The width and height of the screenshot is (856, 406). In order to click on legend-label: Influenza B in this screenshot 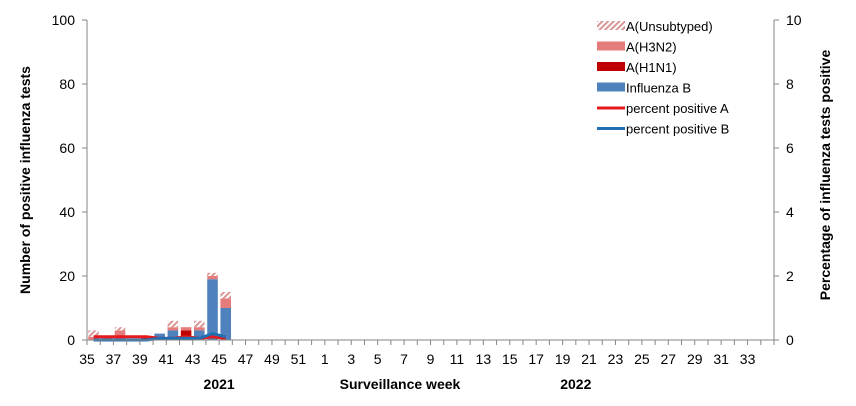, I will do `click(658, 88)`.